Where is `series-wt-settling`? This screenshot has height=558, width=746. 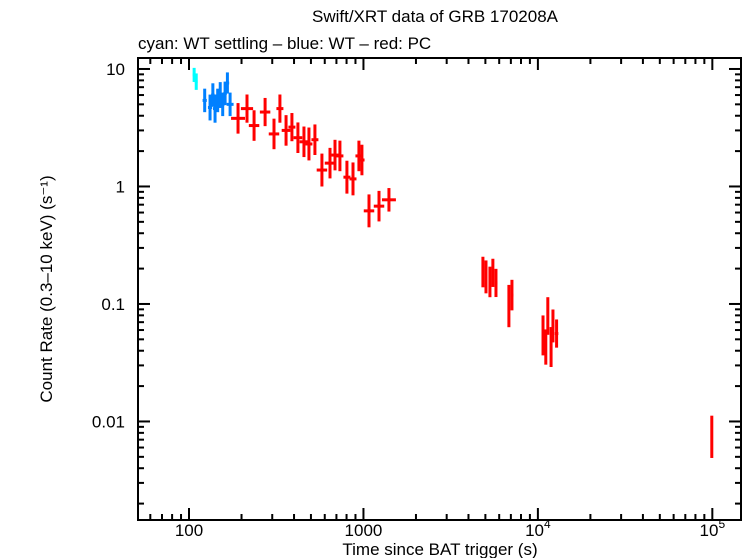
series-wt-settling is located at coordinates (195, 78).